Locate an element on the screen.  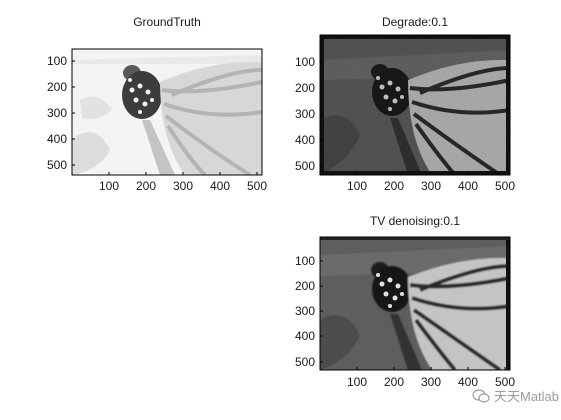
image-groundtruth is located at coordinates (167, 112).